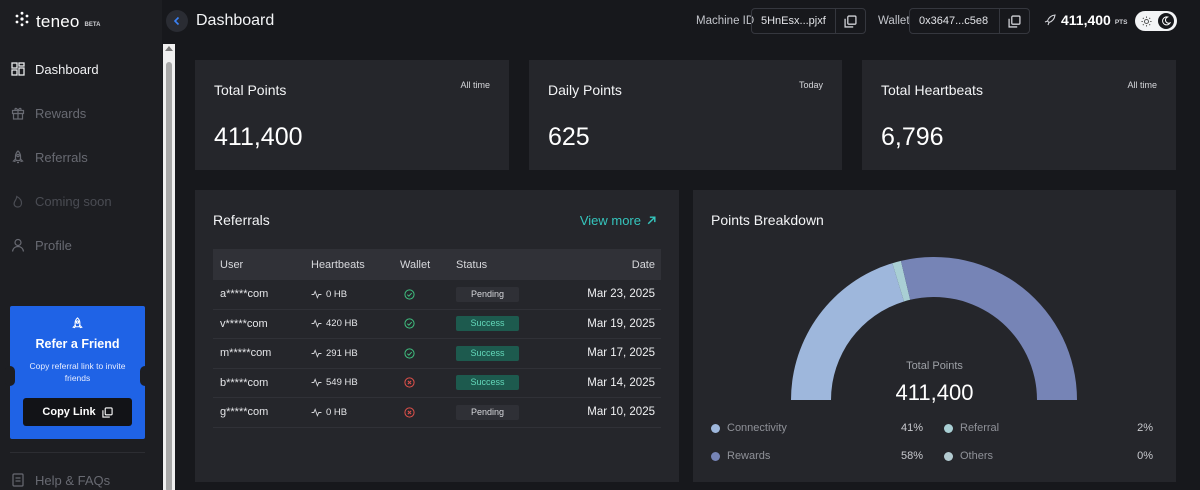 The width and height of the screenshot is (1200, 490). I want to click on table-row: a*****com 0 HB Pending Mar 23, 2025, so click(437, 295).